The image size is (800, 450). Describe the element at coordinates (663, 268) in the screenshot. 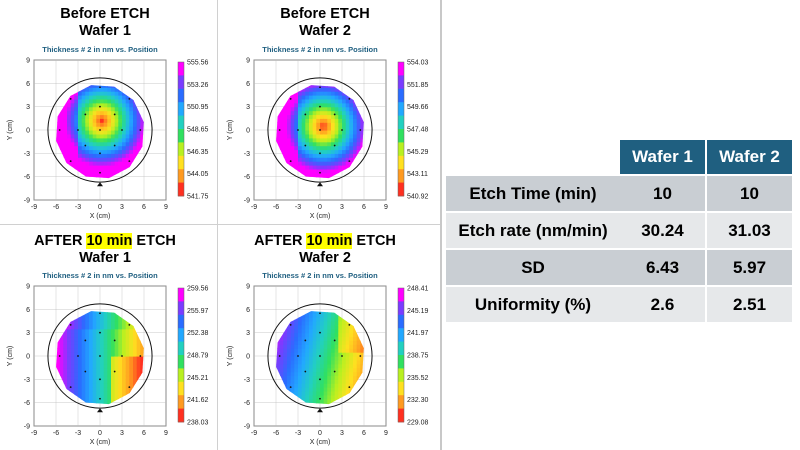

I see `cell-sd-wafer1: 6.43` at that location.